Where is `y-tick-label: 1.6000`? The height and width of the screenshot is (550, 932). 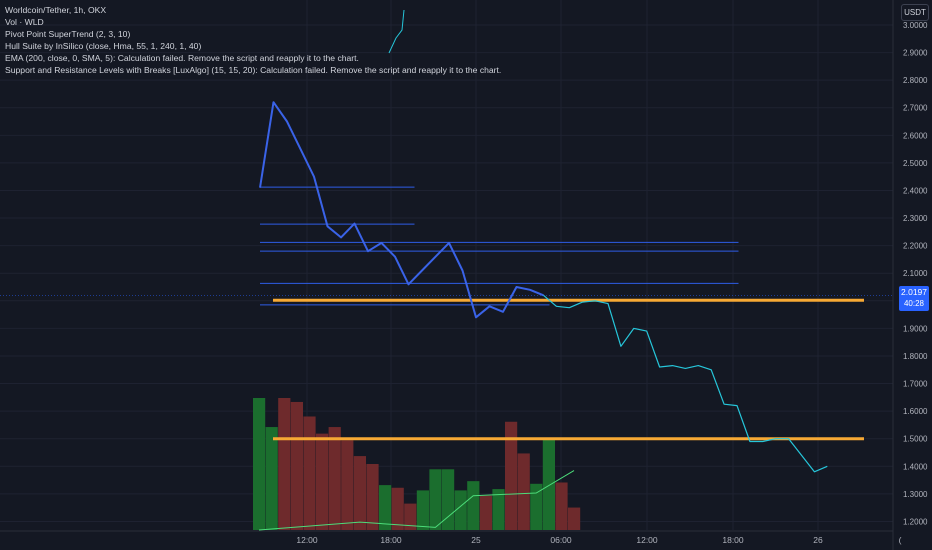 y-tick-label: 1.6000 is located at coordinates (915, 411).